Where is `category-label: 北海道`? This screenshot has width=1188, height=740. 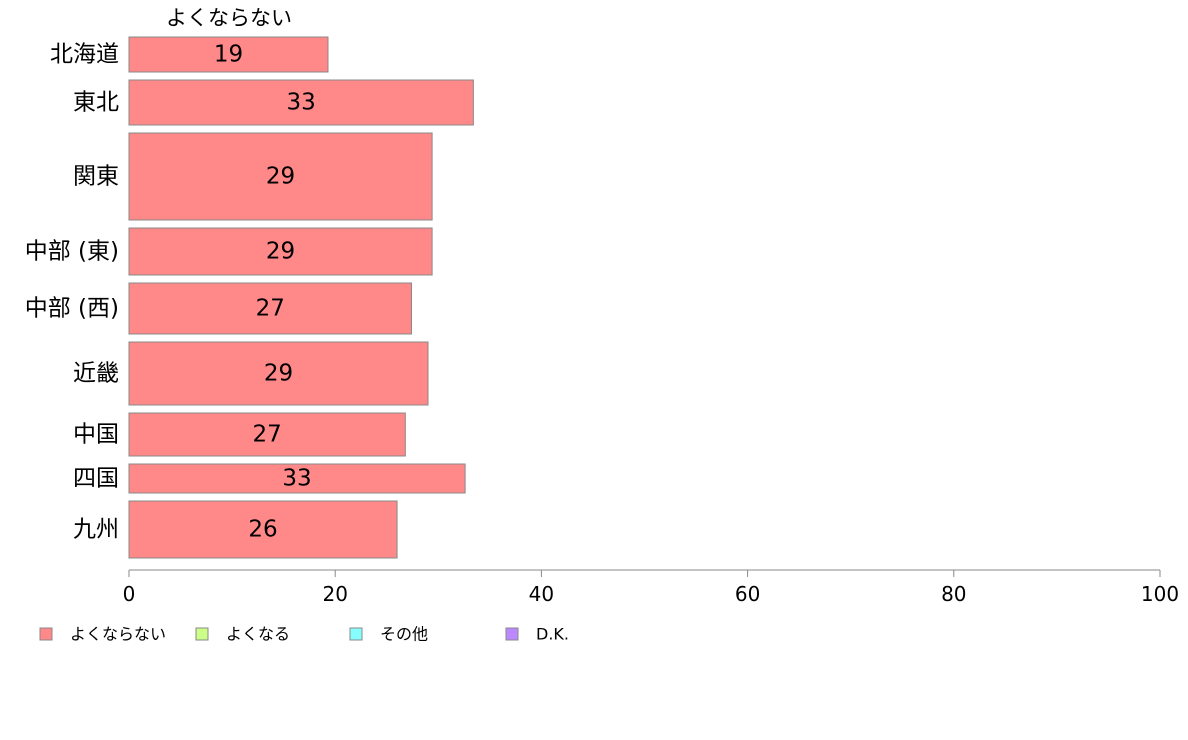
category-label: 北海道 is located at coordinates (84, 55).